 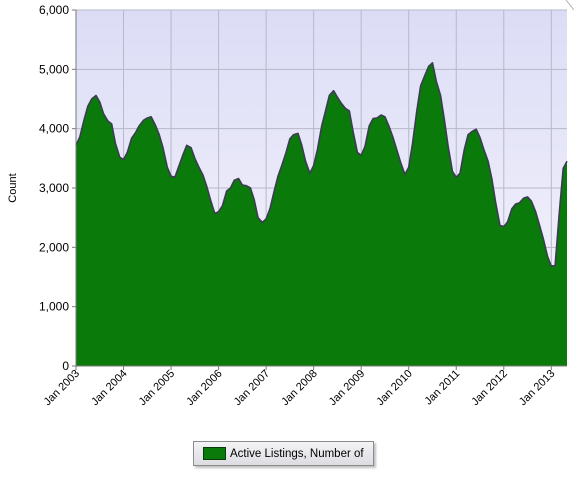 I want to click on y-tick-label: 6,000, so click(x=54, y=10).